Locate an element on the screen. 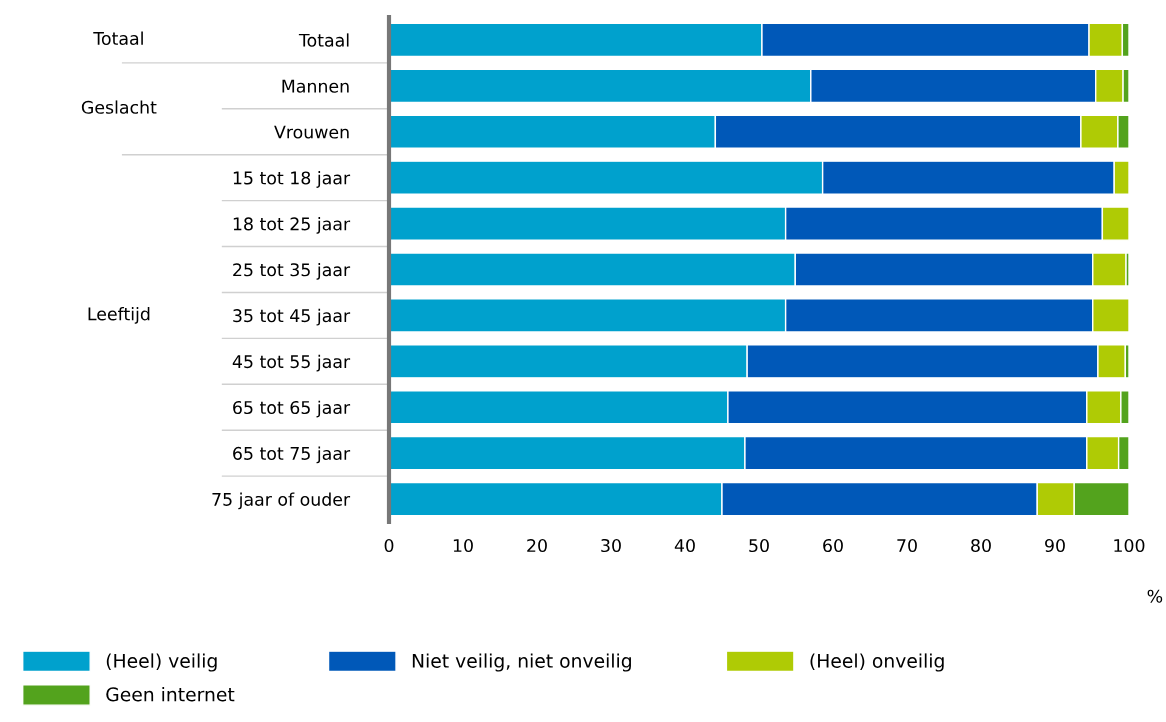 This screenshot has height=722, width=1166. x-tick-label: 20 is located at coordinates (537, 545).